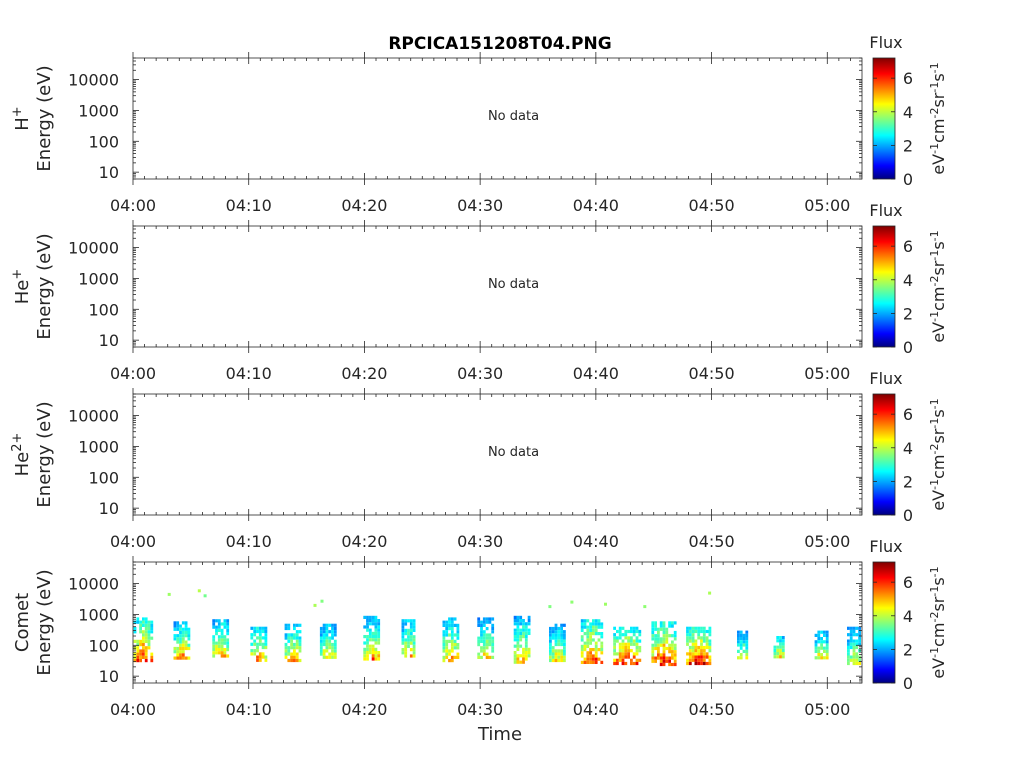 This screenshot has height=768, width=1024. I want to click on y-axis-label-species: Comet, so click(22, 622).